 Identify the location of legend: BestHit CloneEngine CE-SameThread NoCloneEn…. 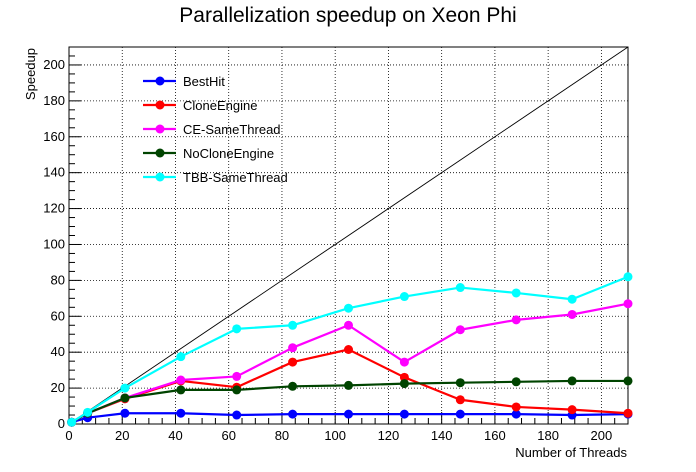
(215, 129).